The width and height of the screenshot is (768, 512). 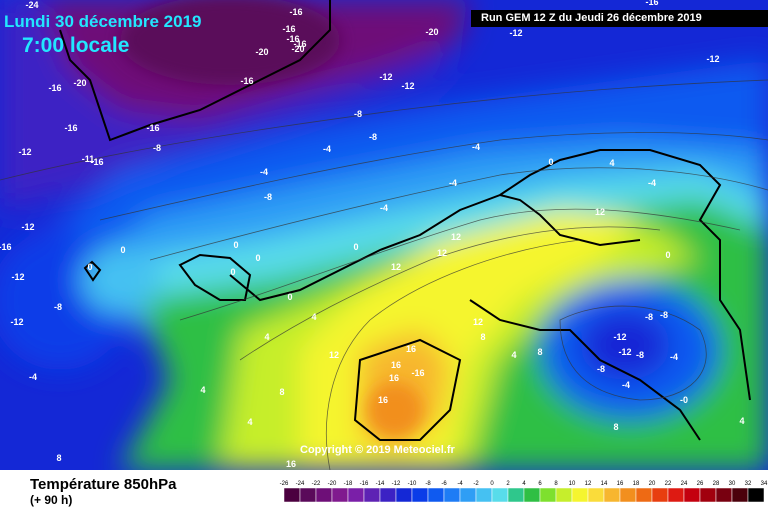 What do you see at coordinates (380, 484) in the screenshot?
I see `scale-tick-label: -14` at bounding box center [380, 484].